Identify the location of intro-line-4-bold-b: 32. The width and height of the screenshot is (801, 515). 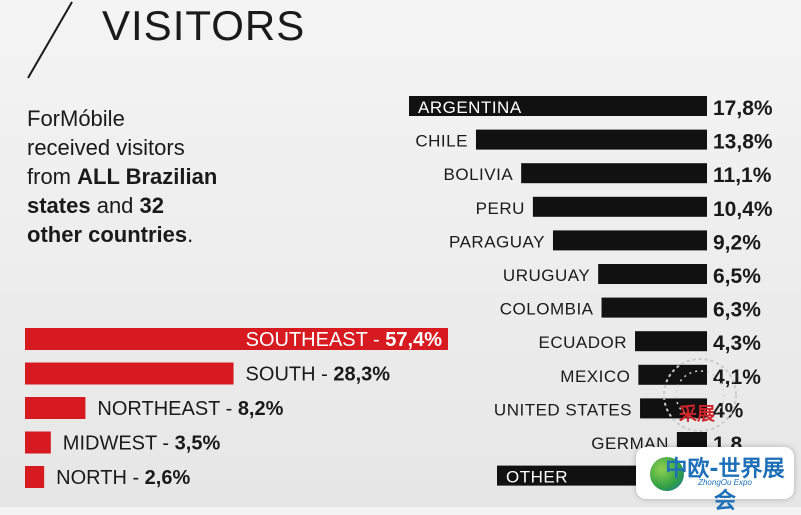
(152, 205).